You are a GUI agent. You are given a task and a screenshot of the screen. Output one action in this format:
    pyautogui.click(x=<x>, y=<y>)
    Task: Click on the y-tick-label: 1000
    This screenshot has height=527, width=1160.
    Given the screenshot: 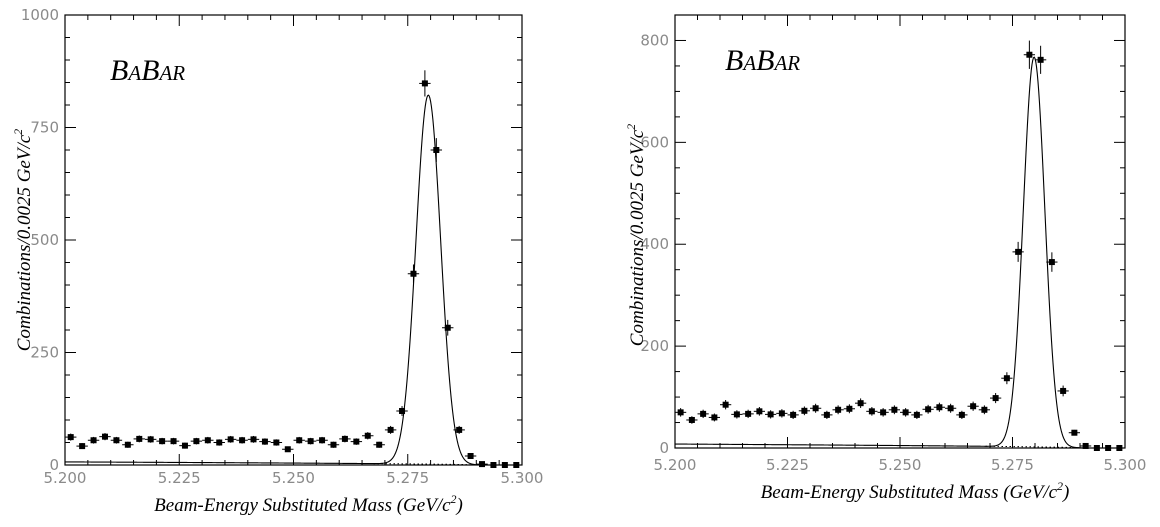 What is the action you would take?
    pyautogui.click(x=40, y=15)
    